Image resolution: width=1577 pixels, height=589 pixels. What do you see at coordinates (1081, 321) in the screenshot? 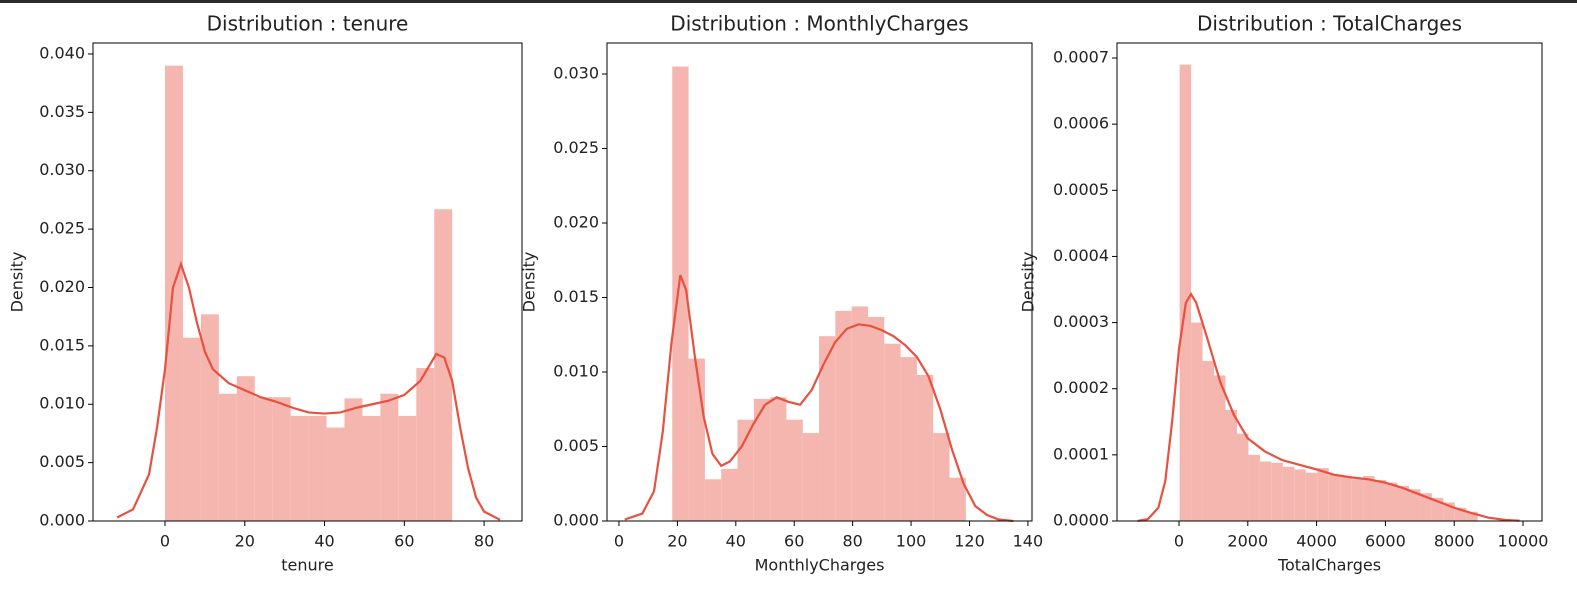
I see `y-tick-label: 0.0003` at bounding box center [1081, 321].